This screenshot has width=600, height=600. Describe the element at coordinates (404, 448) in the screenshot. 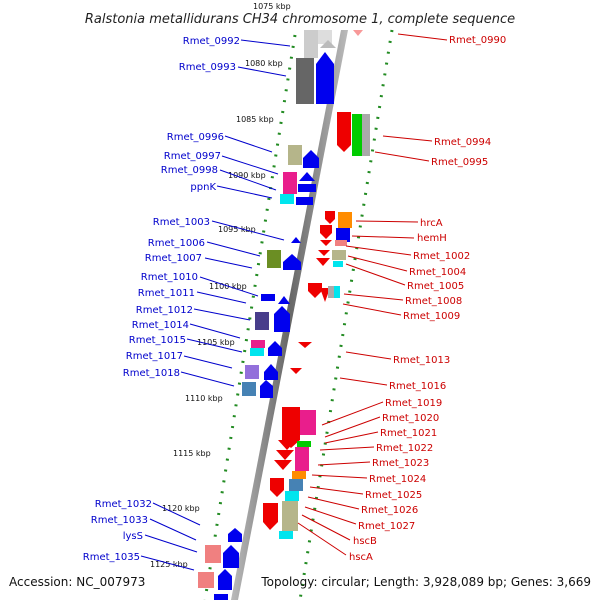

I see `gene-label: Rmet_1022` at that location.